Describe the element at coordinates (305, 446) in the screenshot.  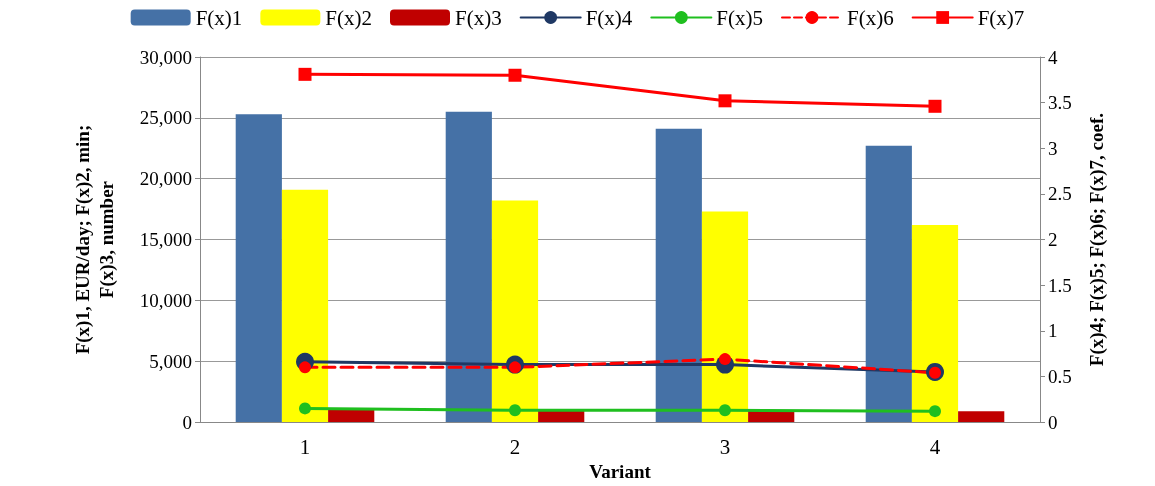
I see `x-tick-label: 1` at that location.